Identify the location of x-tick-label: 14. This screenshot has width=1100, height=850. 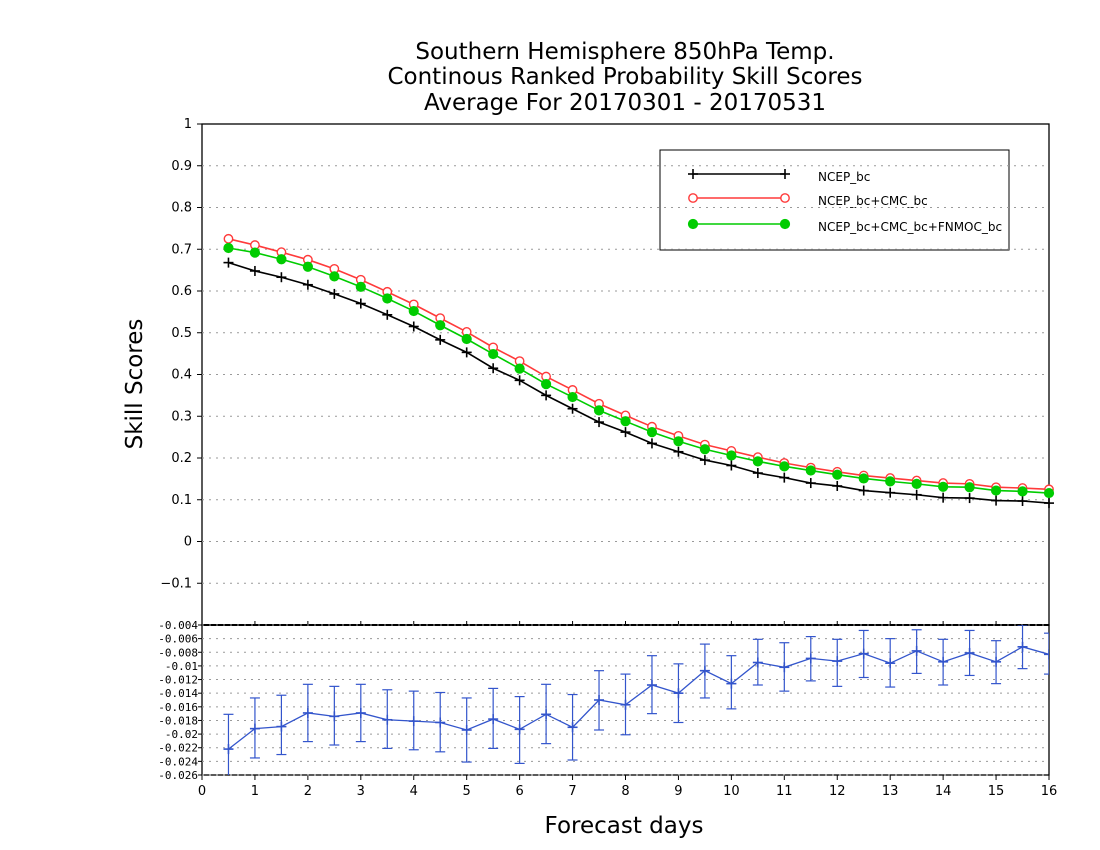
(943, 791).